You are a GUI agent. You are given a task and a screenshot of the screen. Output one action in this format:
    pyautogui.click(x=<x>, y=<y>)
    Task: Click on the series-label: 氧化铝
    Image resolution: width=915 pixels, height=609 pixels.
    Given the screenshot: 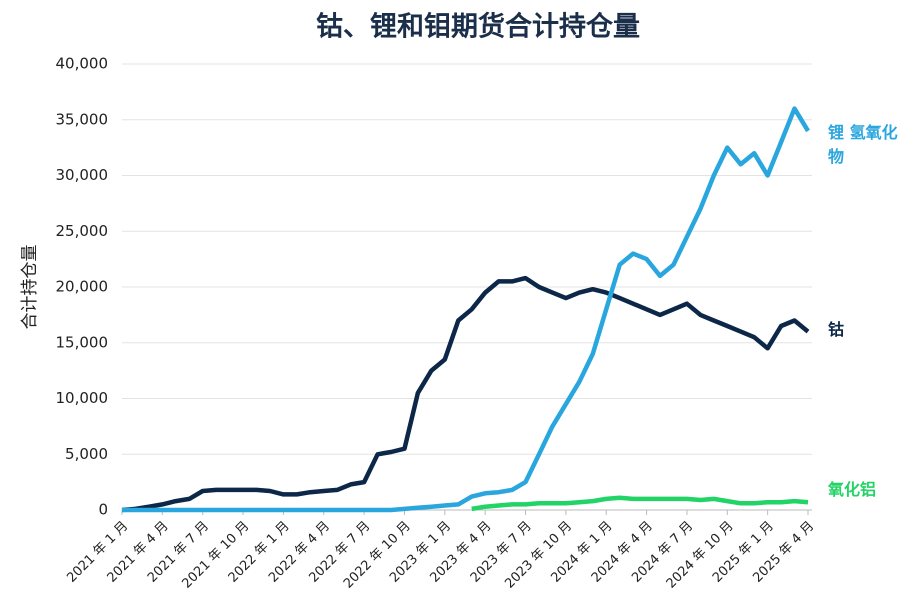 What is the action you would take?
    pyautogui.click(x=852, y=490)
    